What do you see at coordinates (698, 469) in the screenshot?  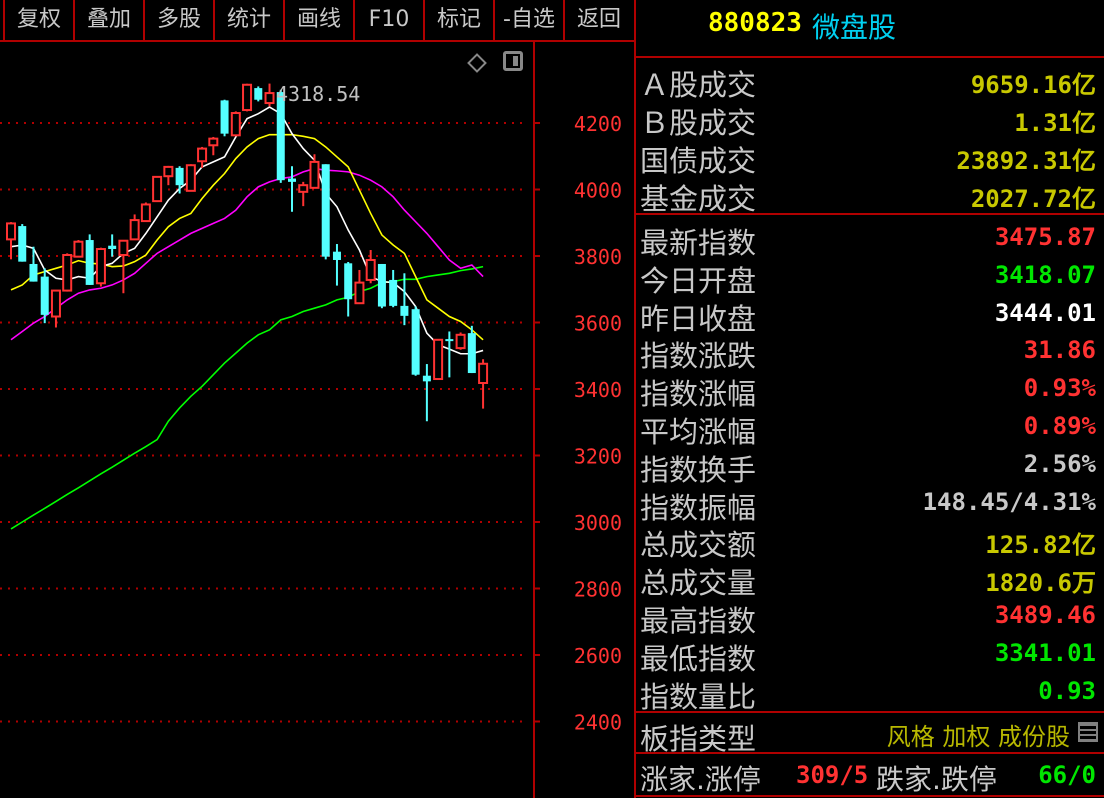 I see `quote-label: 指数换手` at bounding box center [698, 469].